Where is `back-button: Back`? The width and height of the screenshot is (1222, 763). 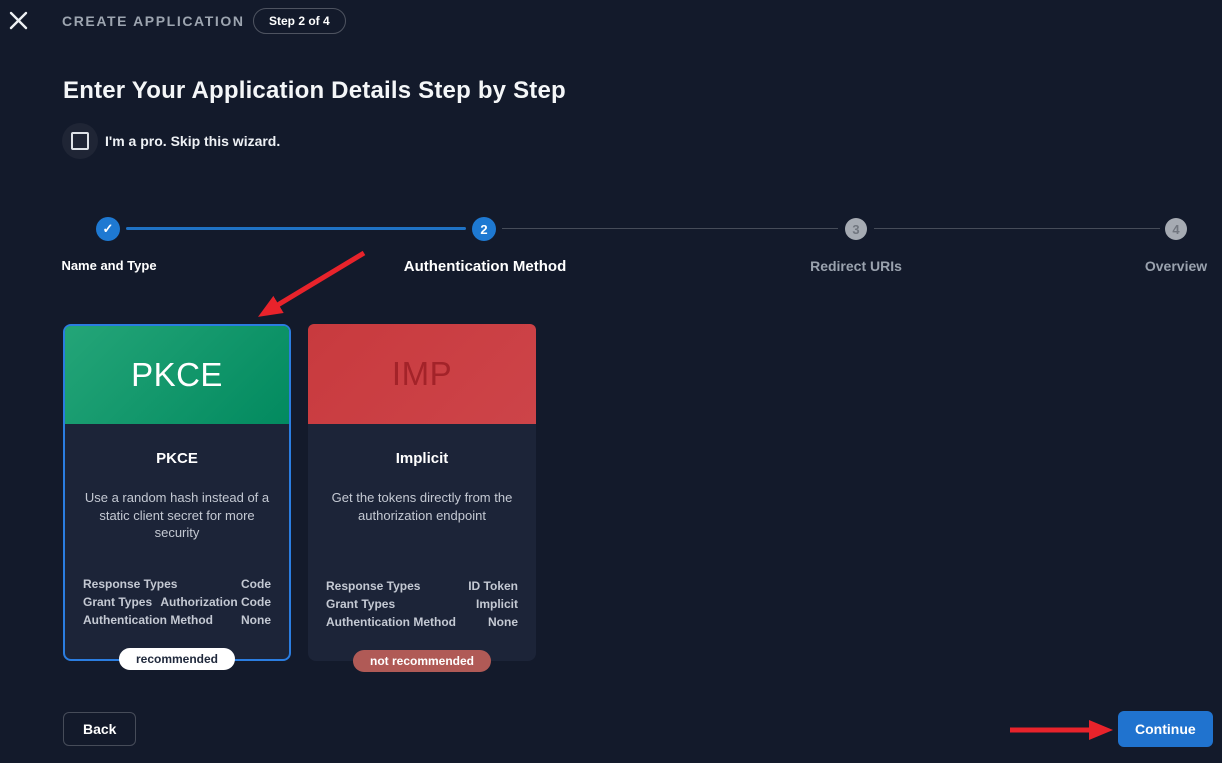 back-button: Back is located at coordinates (100, 729).